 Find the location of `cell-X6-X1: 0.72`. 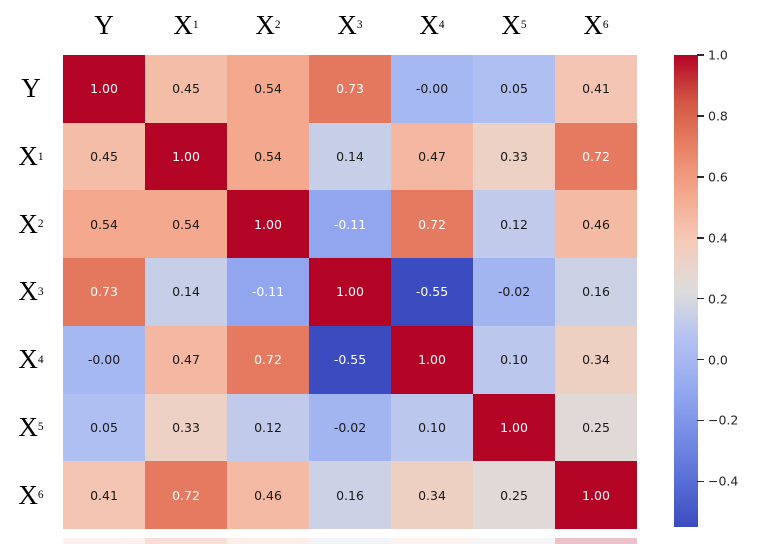

cell-X6-X1: 0.72 is located at coordinates (186, 495).